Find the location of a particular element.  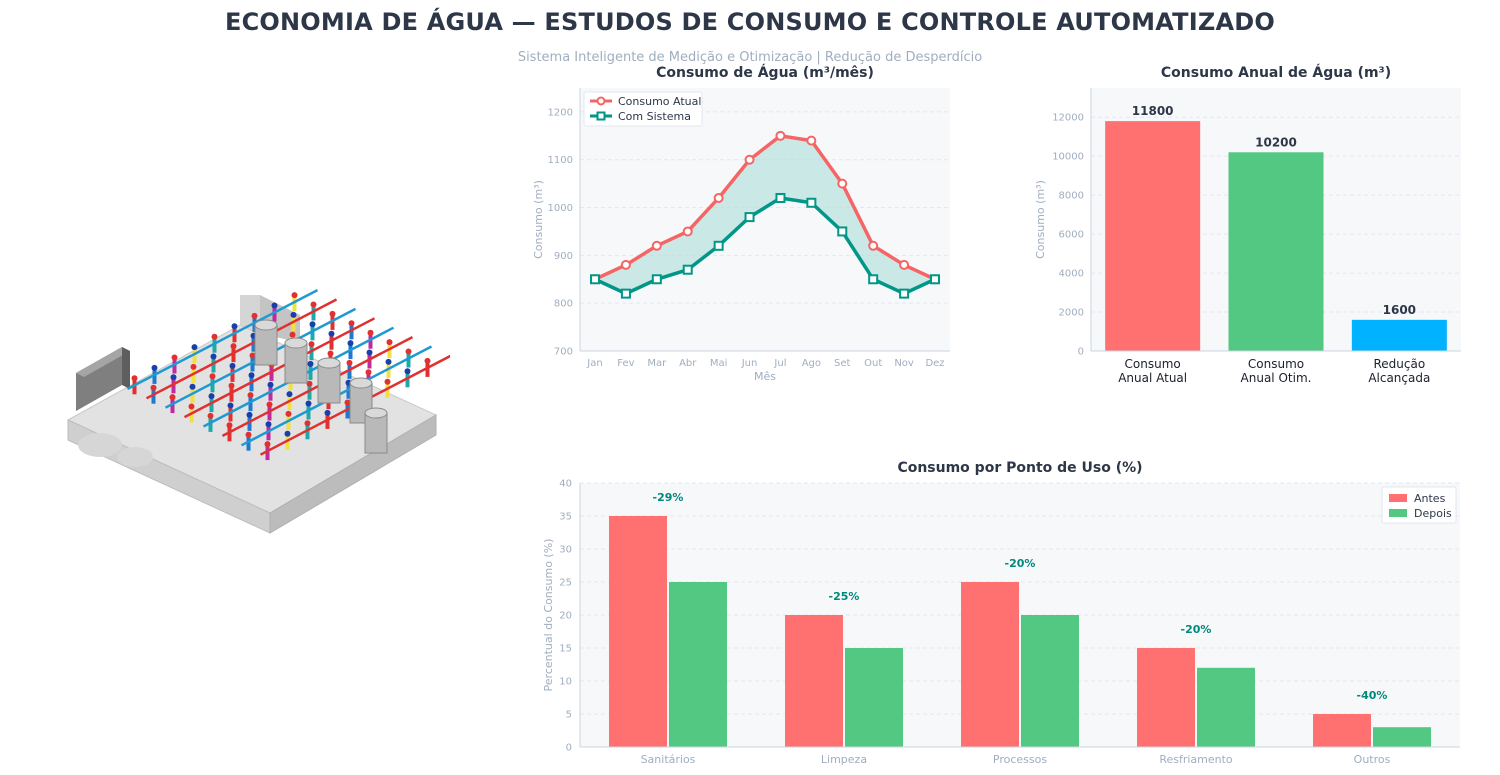

x-tick-label: Ago is located at coordinates (811, 363).